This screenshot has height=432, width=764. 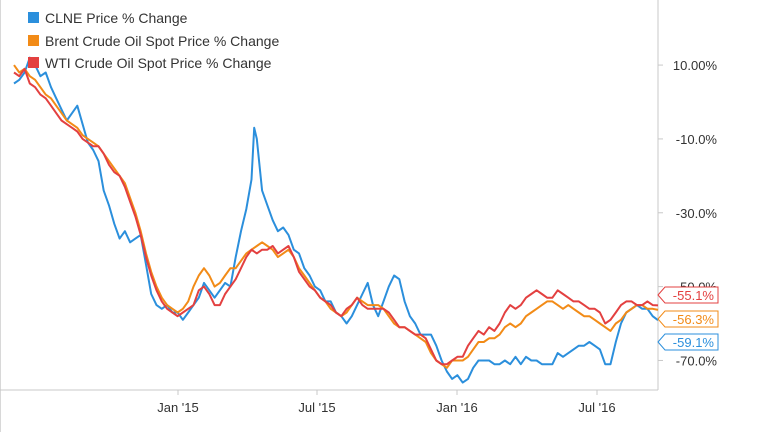 What do you see at coordinates (457, 407) in the screenshot?
I see `x-tick-label: Jan '16` at bounding box center [457, 407].